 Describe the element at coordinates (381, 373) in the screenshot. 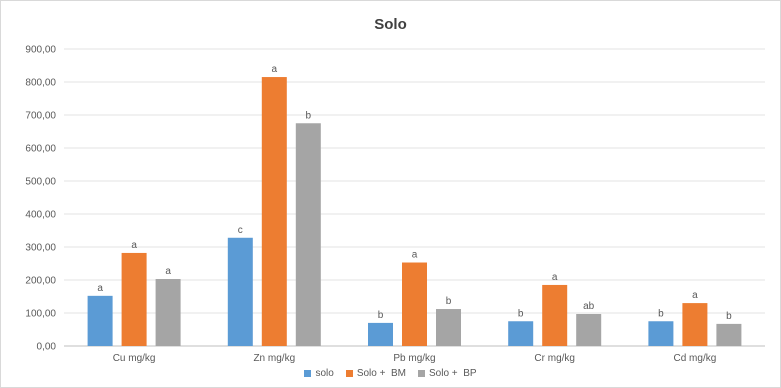

I see `legend-label: Solo + BM` at that location.